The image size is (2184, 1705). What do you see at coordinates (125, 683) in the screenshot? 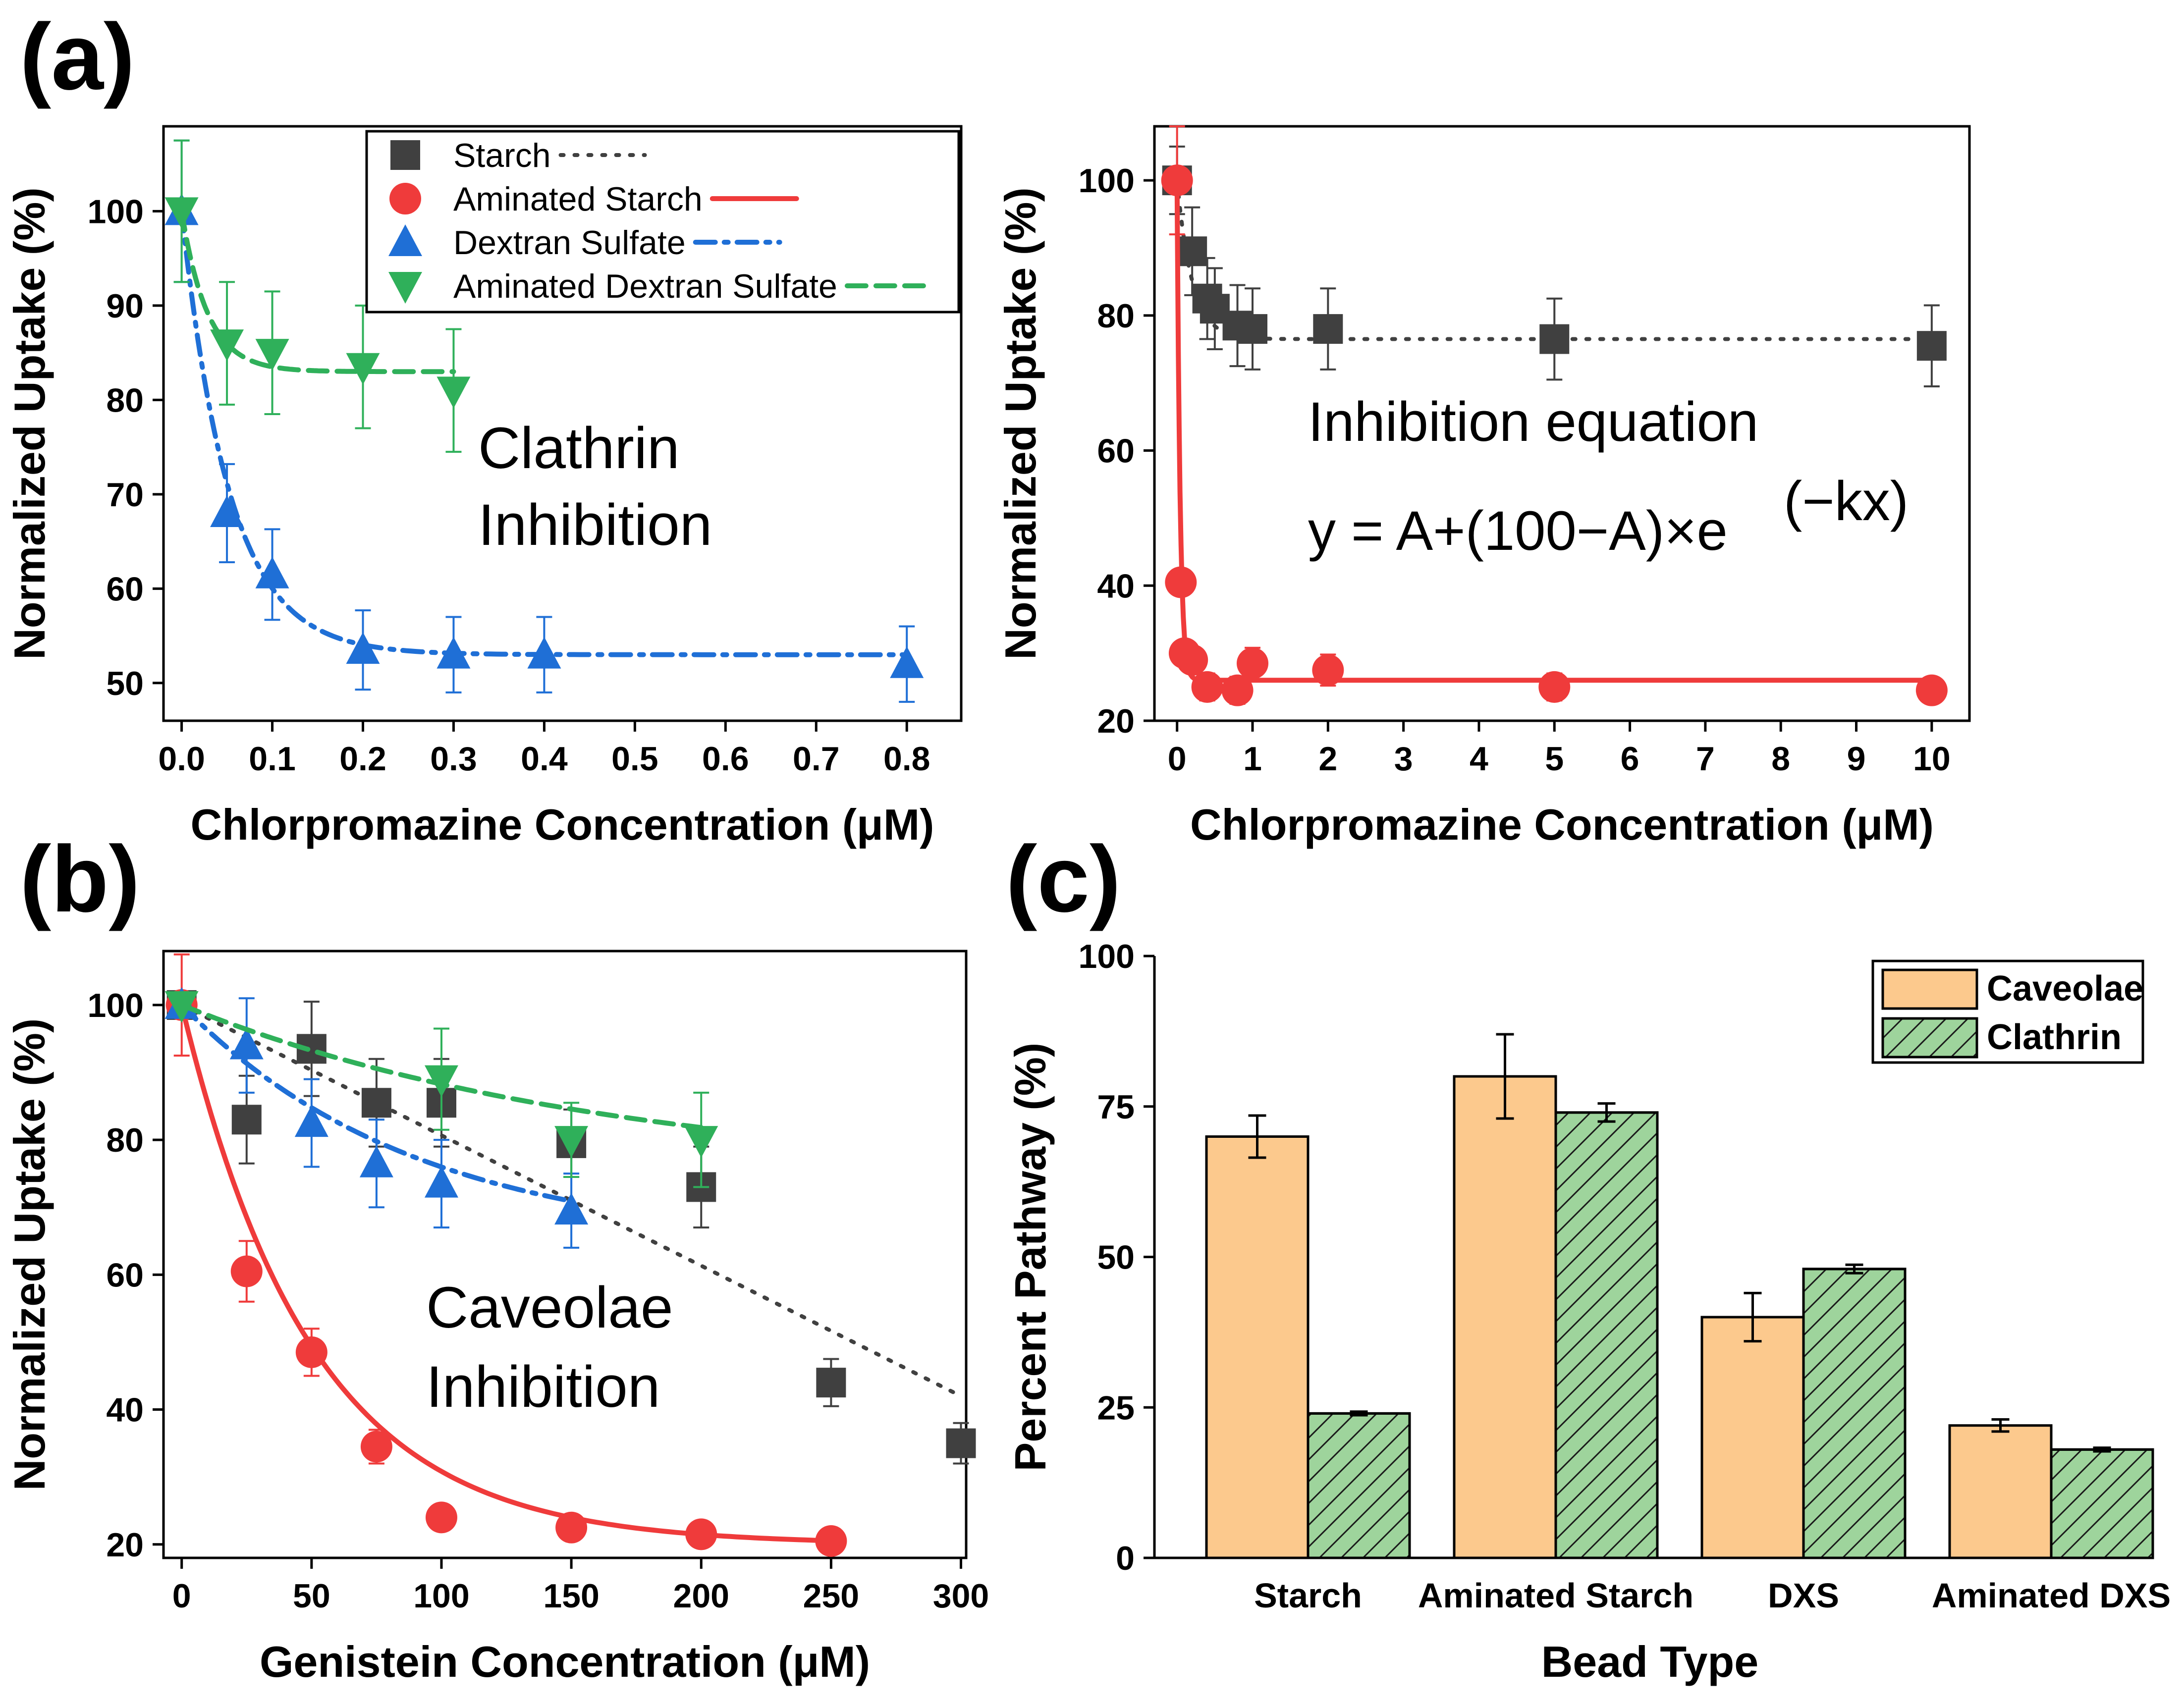
I see `y-tick-label: 50` at bounding box center [125, 683].